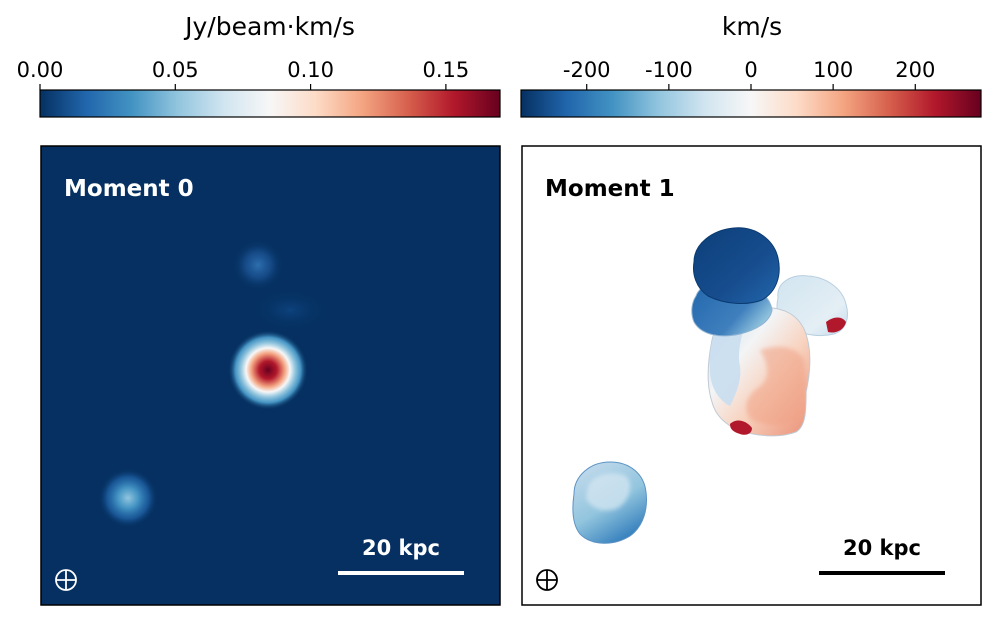 The height and width of the screenshot is (624, 996). What do you see at coordinates (710, 385) in the screenshot?
I see `moment1-velocity-field` at bounding box center [710, 385].